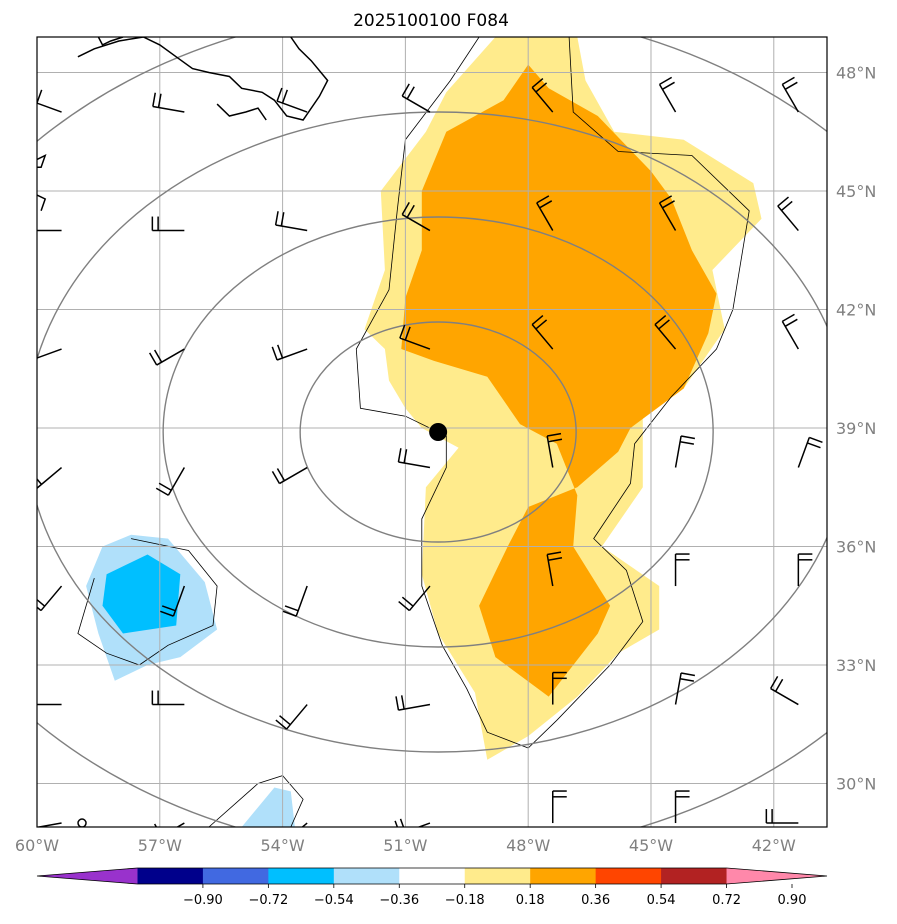 The width and height of the screenshot is (897, 924). I want to click on lat-tick-label: 30°N, so click(856, 784).